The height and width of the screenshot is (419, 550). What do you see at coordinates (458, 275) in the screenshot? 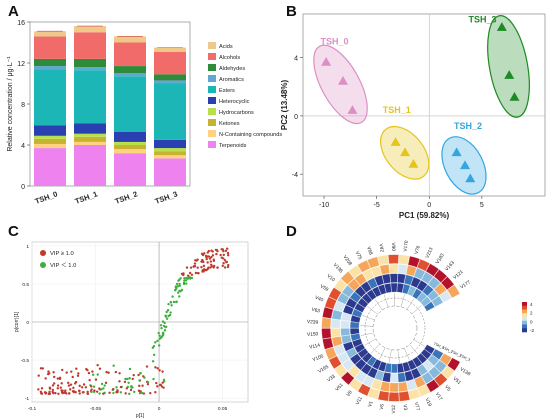
I see `feature-label: V121` at bounding box center [458, 275].